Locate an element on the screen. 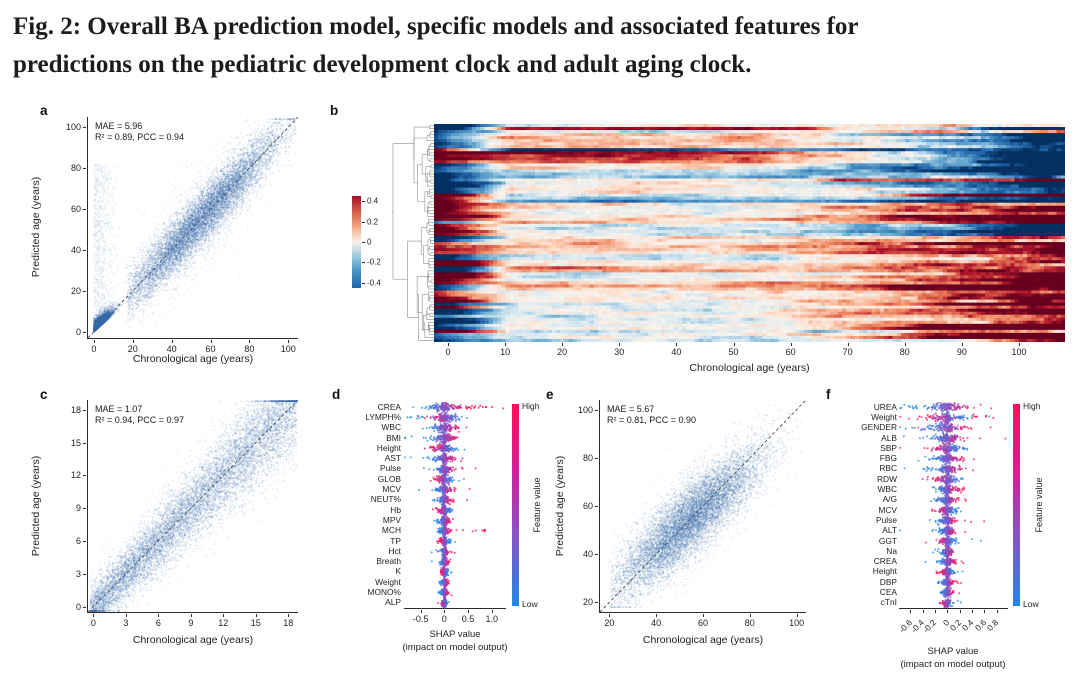 This screenshot has height=688, width=1080. feature-label: A/G is located at coordinates (889, 499).